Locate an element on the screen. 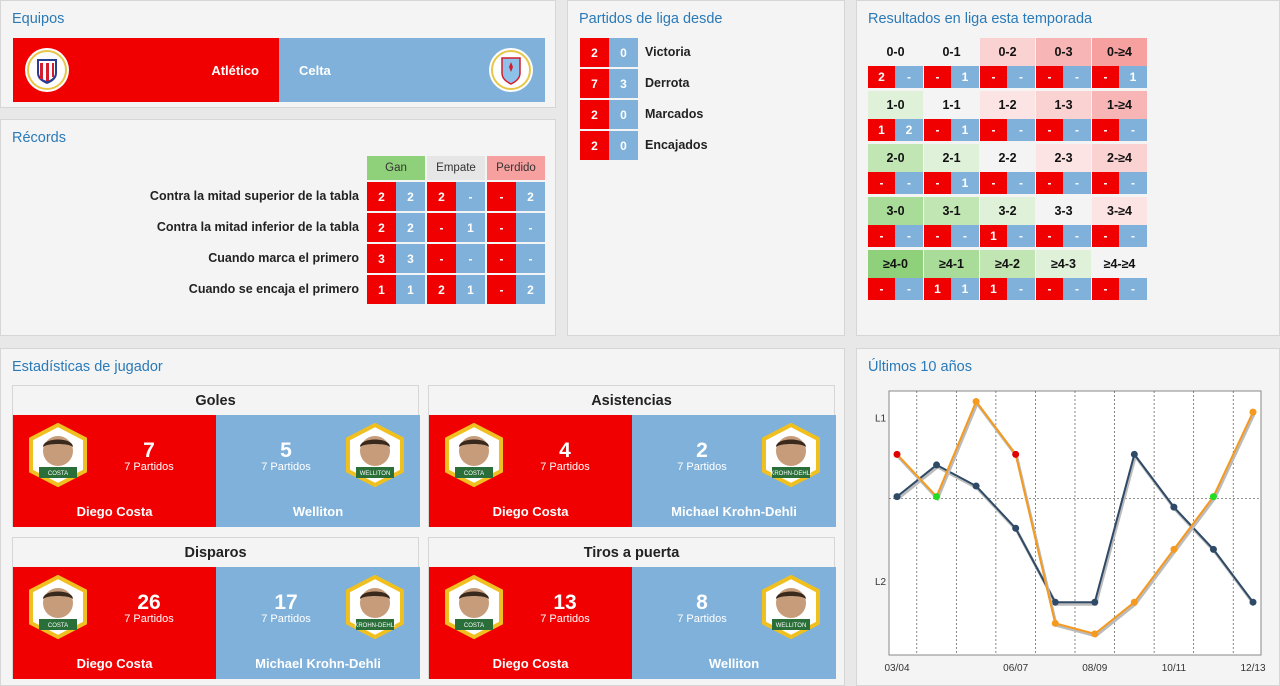  score-cell: 3-3 is located at coordinates (1063, 211).